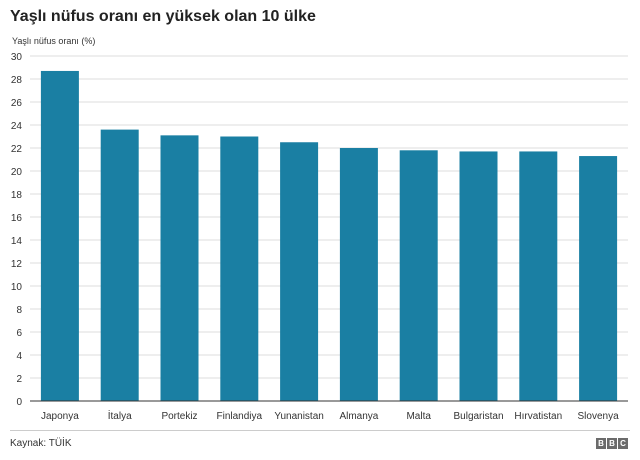 This screenshot has height=460, width=640. What do you see at coordinates (17, 172) in the screenshot?
I see `y-tick-label: 20` at bounding box center [17, 172].